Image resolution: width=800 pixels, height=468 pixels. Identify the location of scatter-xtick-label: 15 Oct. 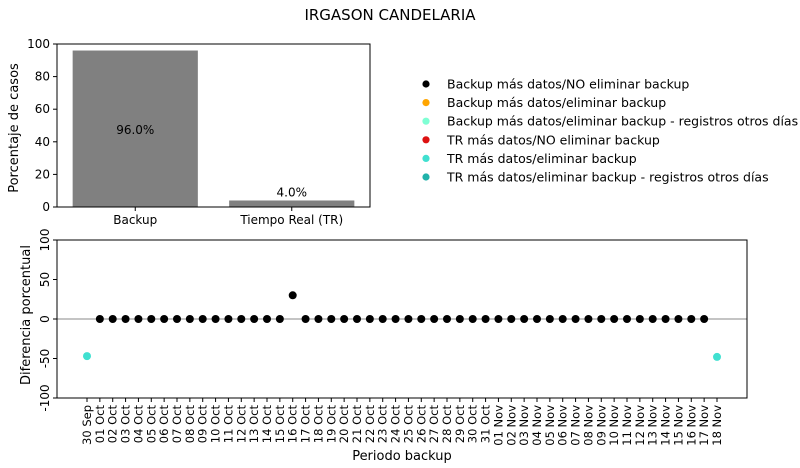
(280, 424).